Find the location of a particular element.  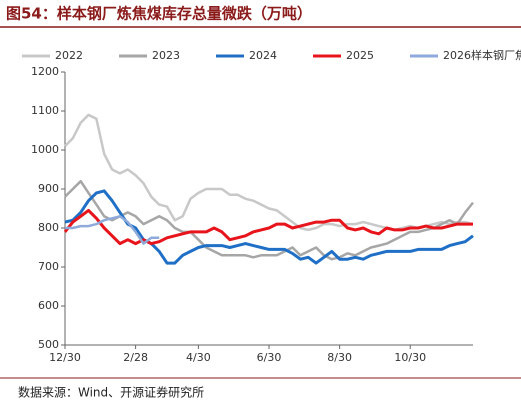

chart-title: 图54：样本钢厂炼焦煤库存总量微跌（万吨） is located at coordinates (159, 14).